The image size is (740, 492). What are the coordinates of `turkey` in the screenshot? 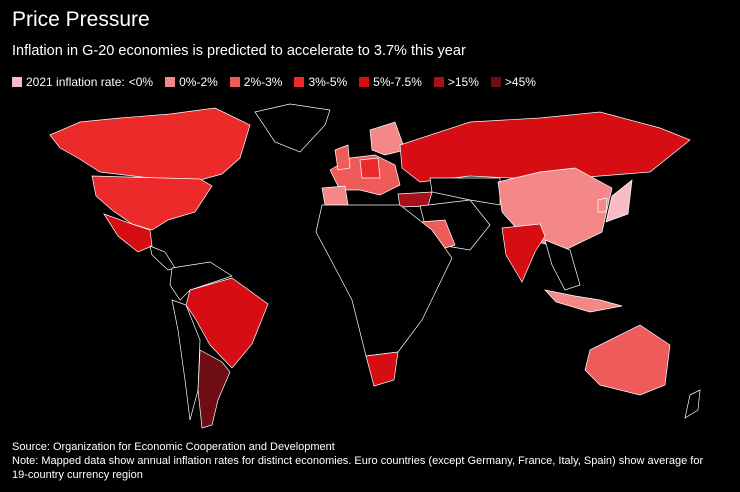 It's located at (415, 199).